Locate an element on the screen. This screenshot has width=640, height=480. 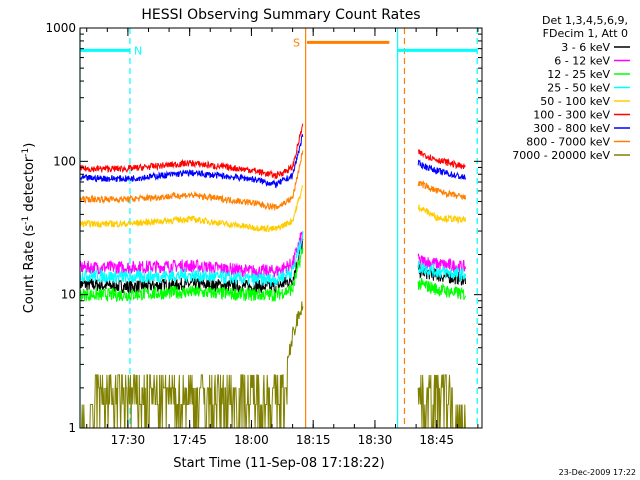
y-tick-label: 1 is located at coordinates (72, 428).